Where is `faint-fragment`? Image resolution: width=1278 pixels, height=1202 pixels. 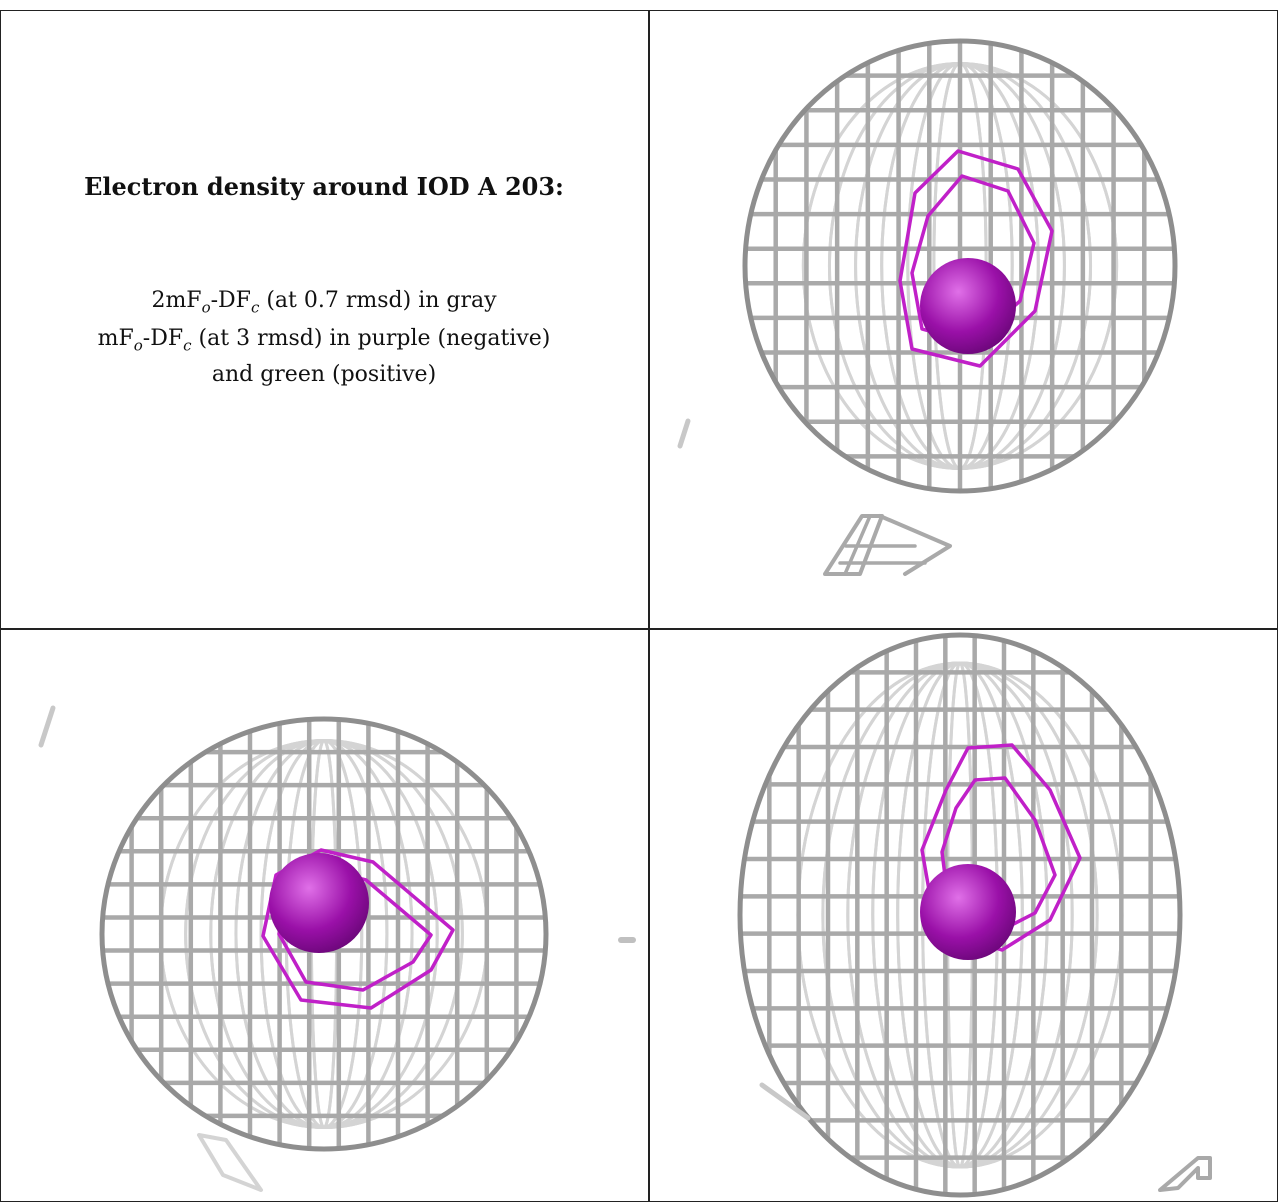 faint-fragment is located at coordinates (230, 1162).